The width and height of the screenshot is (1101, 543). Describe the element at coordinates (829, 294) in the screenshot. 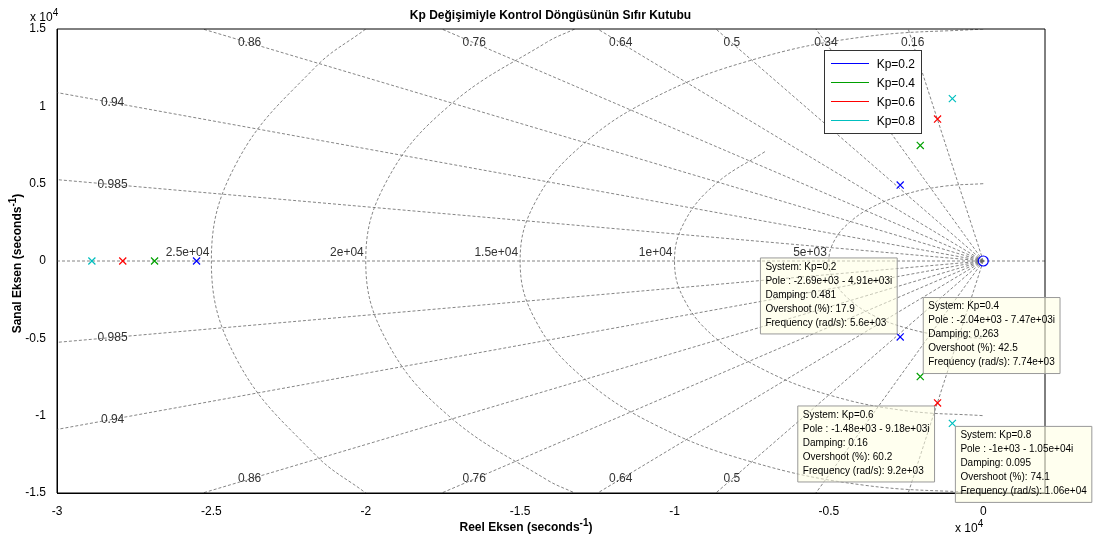

I see `annotation: System: Kp=0.2 Pole : -2.69e+03 - 4.91e+03i Damping: 0.481 Overshoot (%): 17.9 Frequency (rad/s): 5.6e+03` at that location.